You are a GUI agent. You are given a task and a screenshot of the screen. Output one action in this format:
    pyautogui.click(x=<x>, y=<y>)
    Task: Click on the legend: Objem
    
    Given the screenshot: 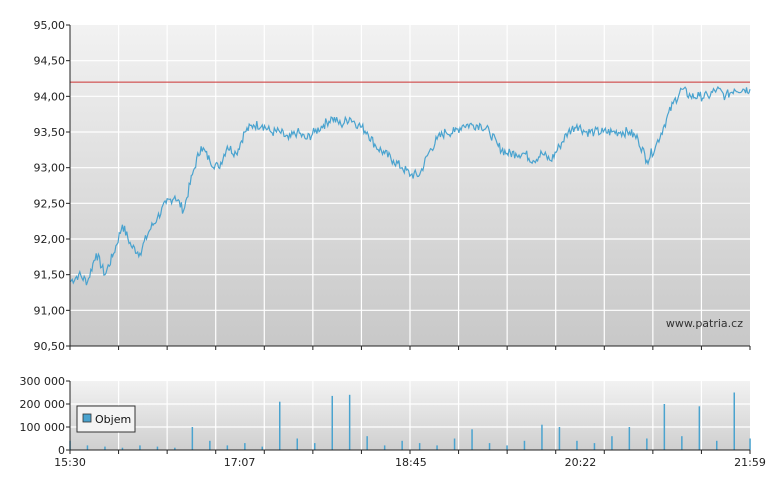 What is the action you would take?
    pyautogui.click(x=106, y=419)
    